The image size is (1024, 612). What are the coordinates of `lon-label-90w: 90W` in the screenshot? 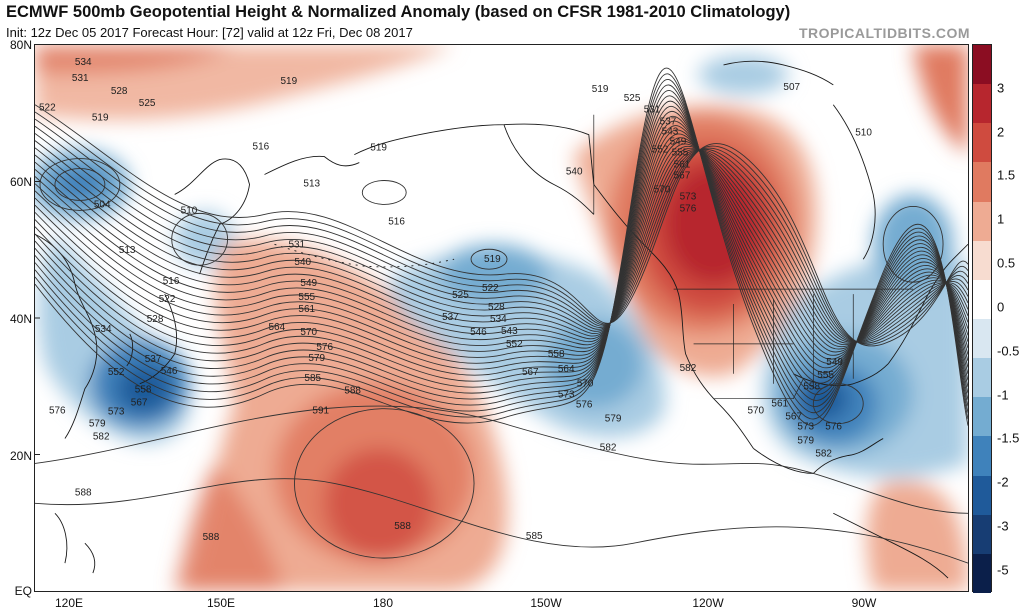 It's located at (864, 603).